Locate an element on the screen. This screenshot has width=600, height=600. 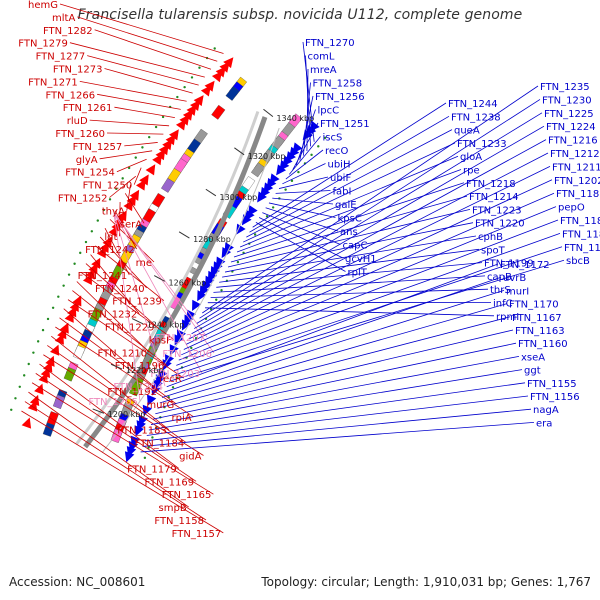
gene-label-ftn-1165: FTN_1165 is located at coordinates (187, 495).